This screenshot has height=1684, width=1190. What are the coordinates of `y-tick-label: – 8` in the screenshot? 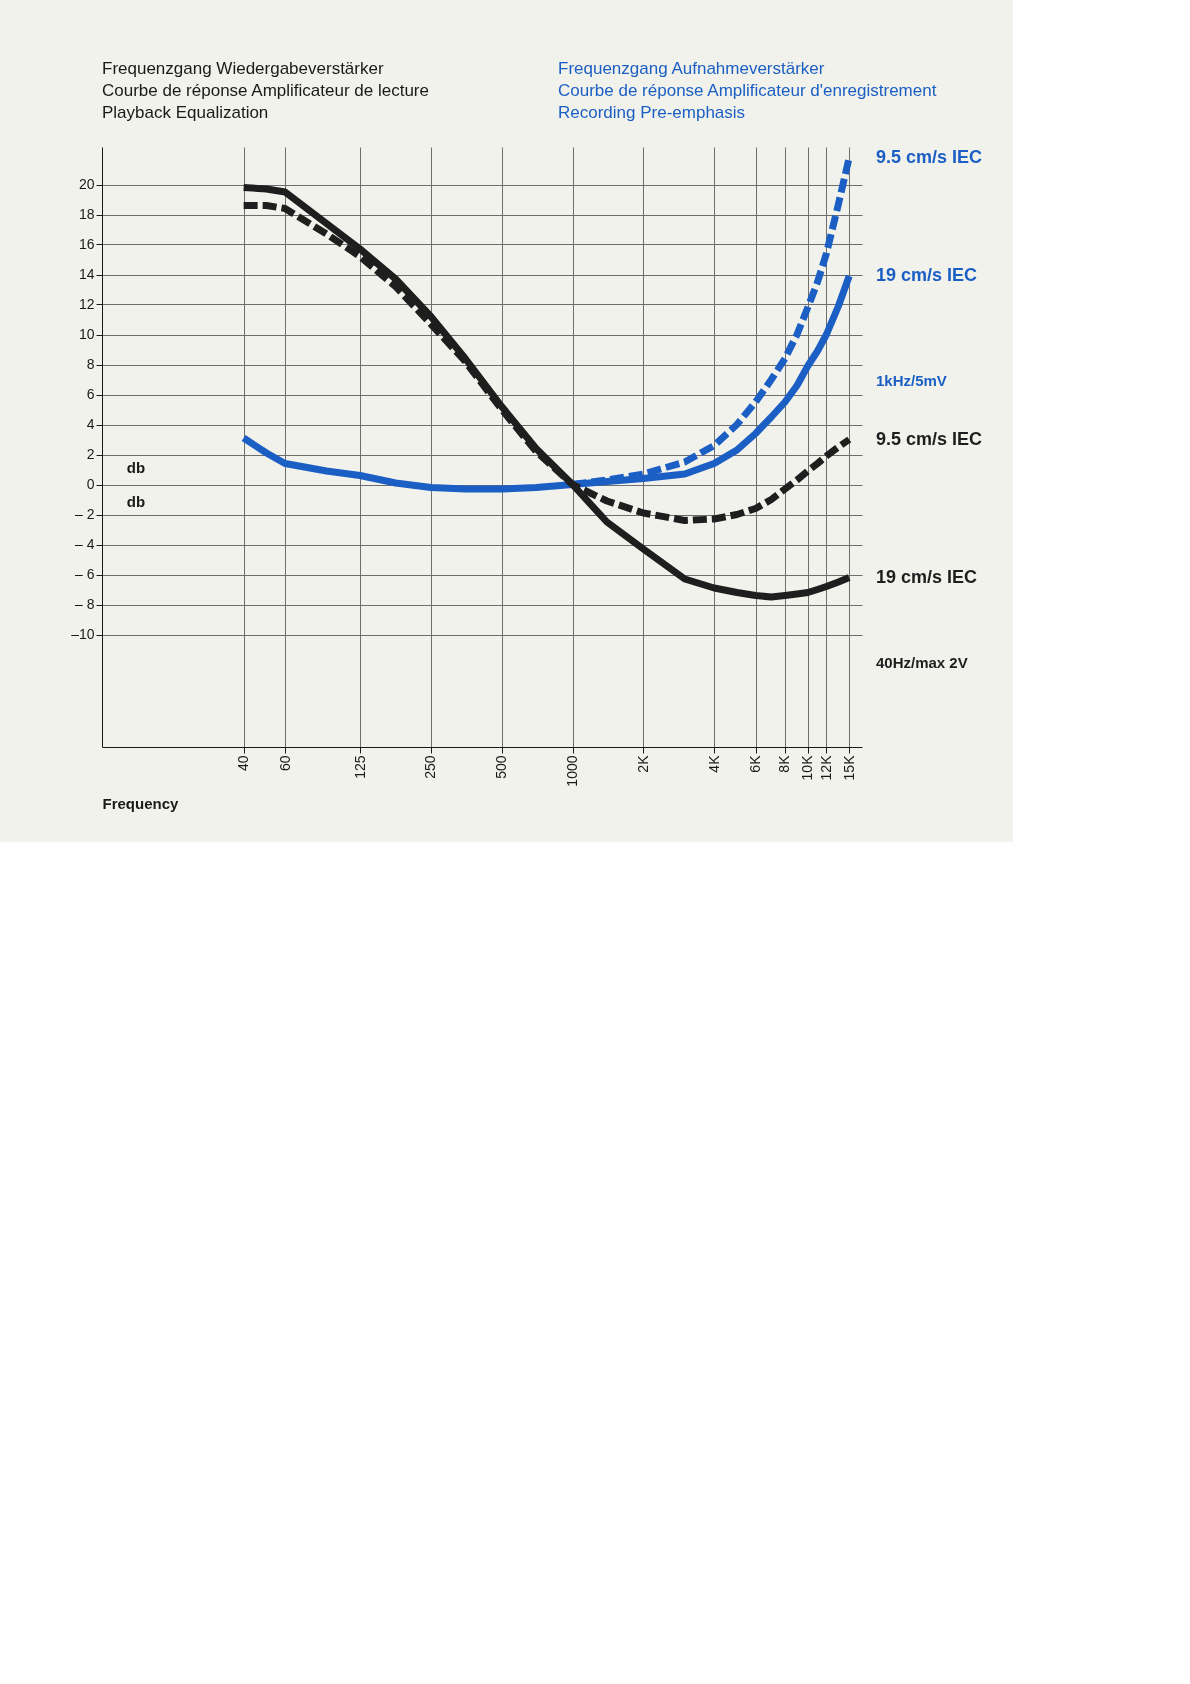 It's located at (85, 604).